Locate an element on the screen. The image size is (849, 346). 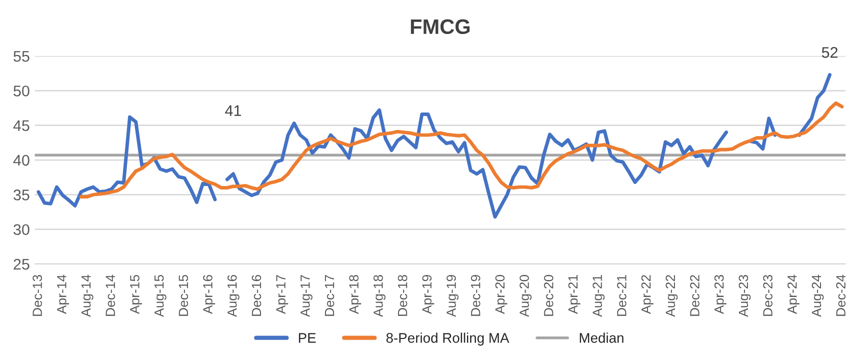
x-tick-label: Aug-21 is located at coordinates (598, 296).